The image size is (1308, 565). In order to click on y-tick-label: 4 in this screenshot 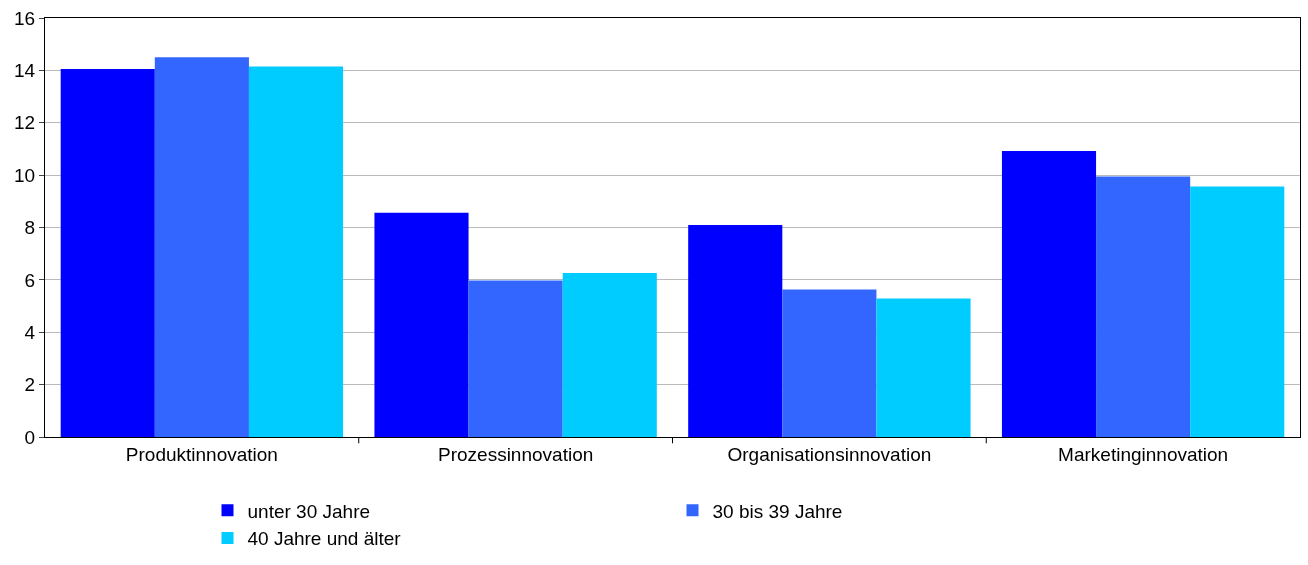, I will do `click(30, 332)`.